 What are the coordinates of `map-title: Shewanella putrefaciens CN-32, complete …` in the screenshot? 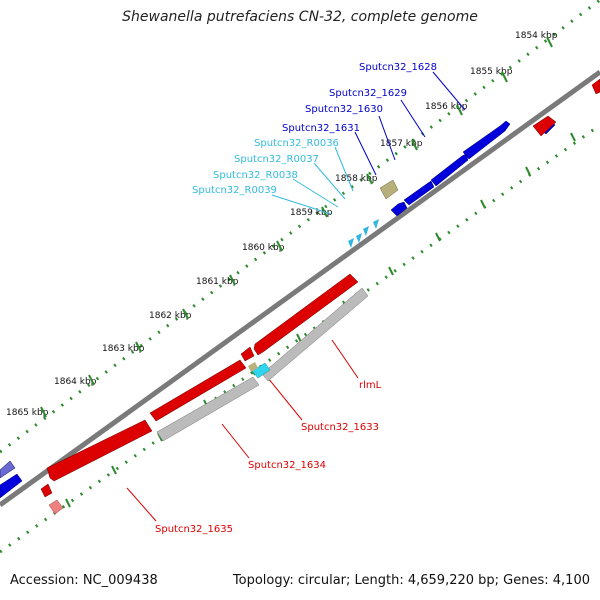 It's located at (300, 17).